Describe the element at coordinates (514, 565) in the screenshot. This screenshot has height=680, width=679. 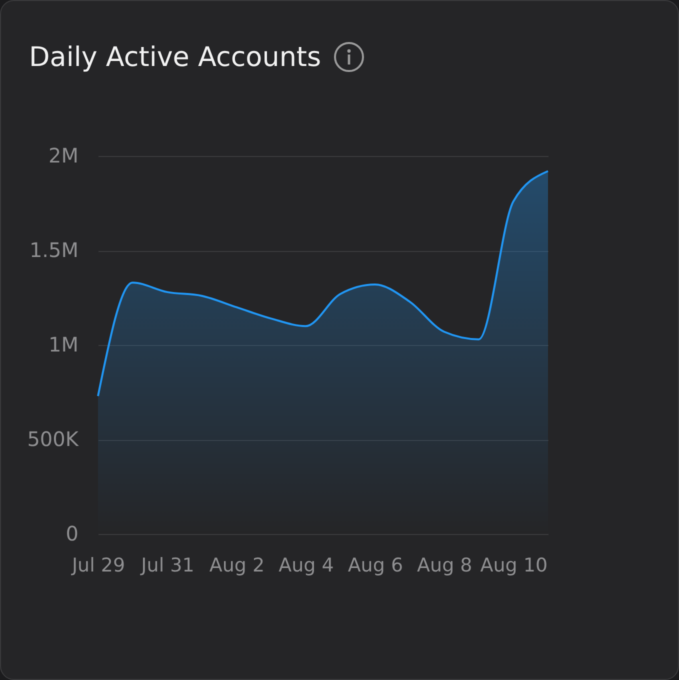
I see `x-tick-label: Aug 10` at that location.